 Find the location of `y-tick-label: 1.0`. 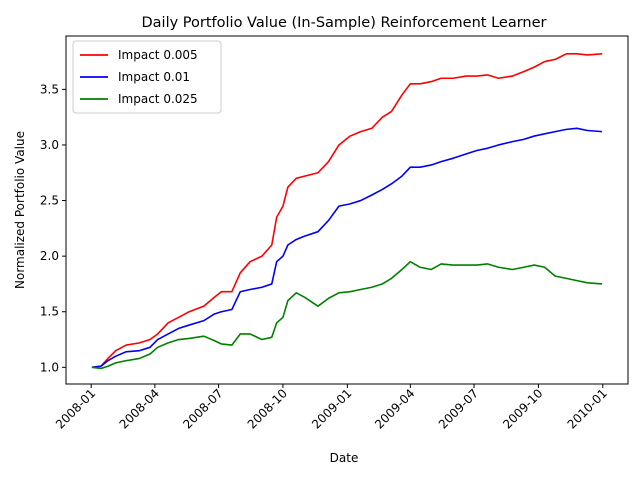

y-tick-label: 1.0 is located at coordinates (49, 367).